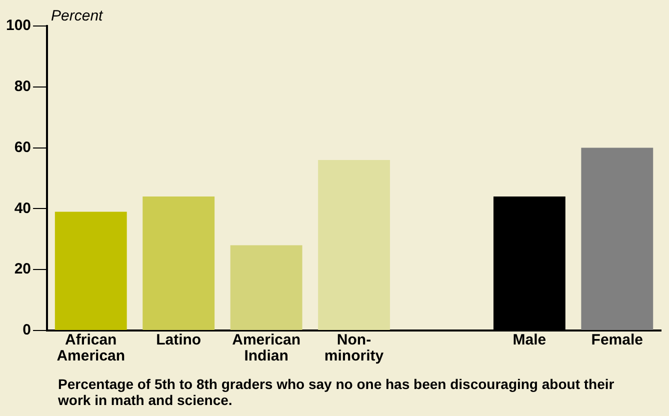 Image resolution: width=669 pixels, height=416 pixels. I want to click on x-tick-label: Non-minority, so click(354, 348).